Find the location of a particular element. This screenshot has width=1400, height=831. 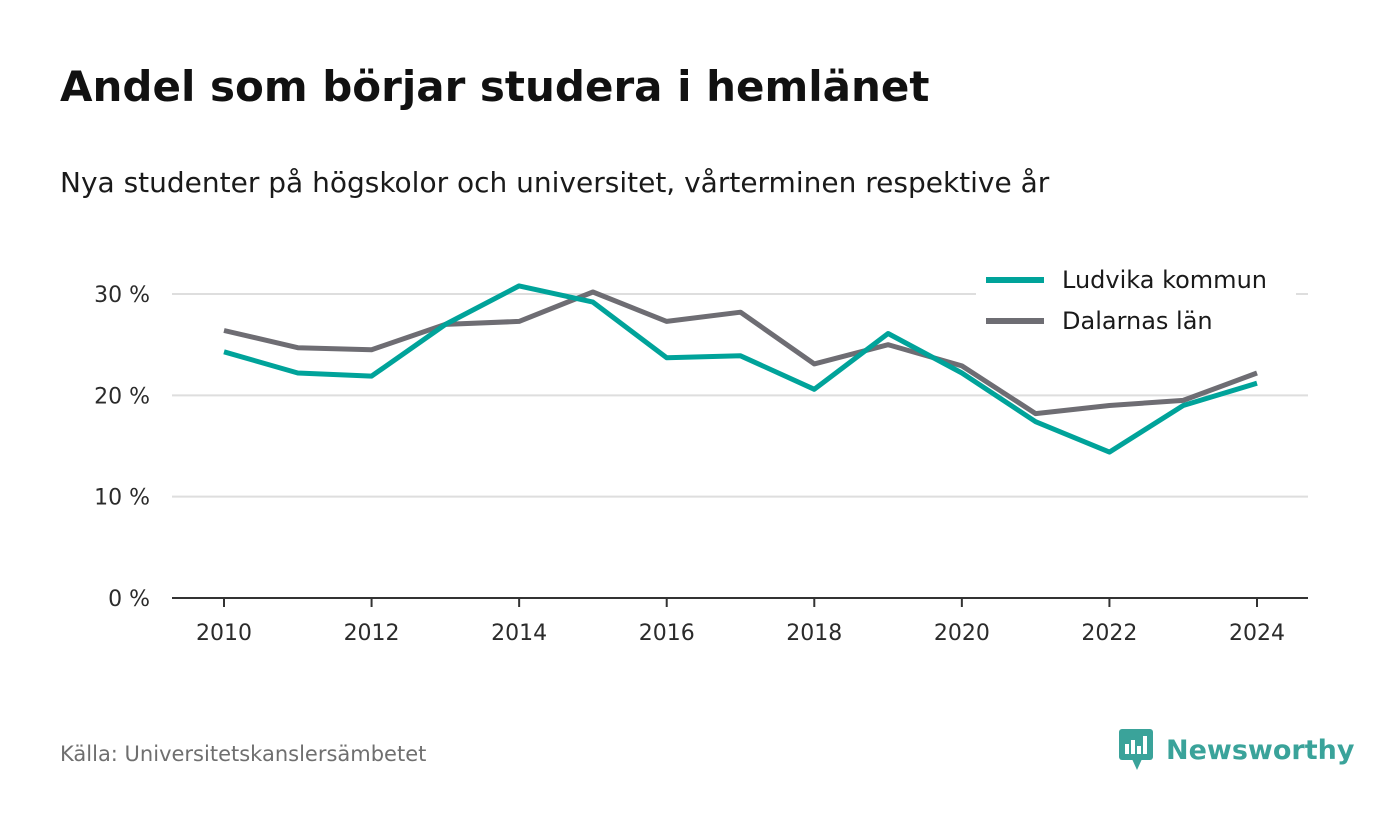

legend-label: Ludvika kommun is located at coordinates (1164, 280).